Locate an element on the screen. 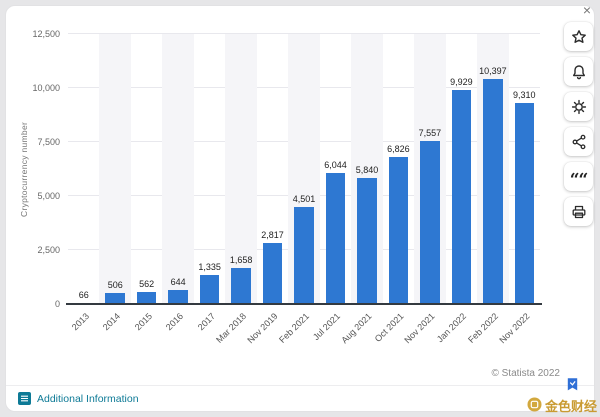 The width and height of the screenshot is (600, 417). bar-value-label: 1,335 is located at coordinates (209, 267).